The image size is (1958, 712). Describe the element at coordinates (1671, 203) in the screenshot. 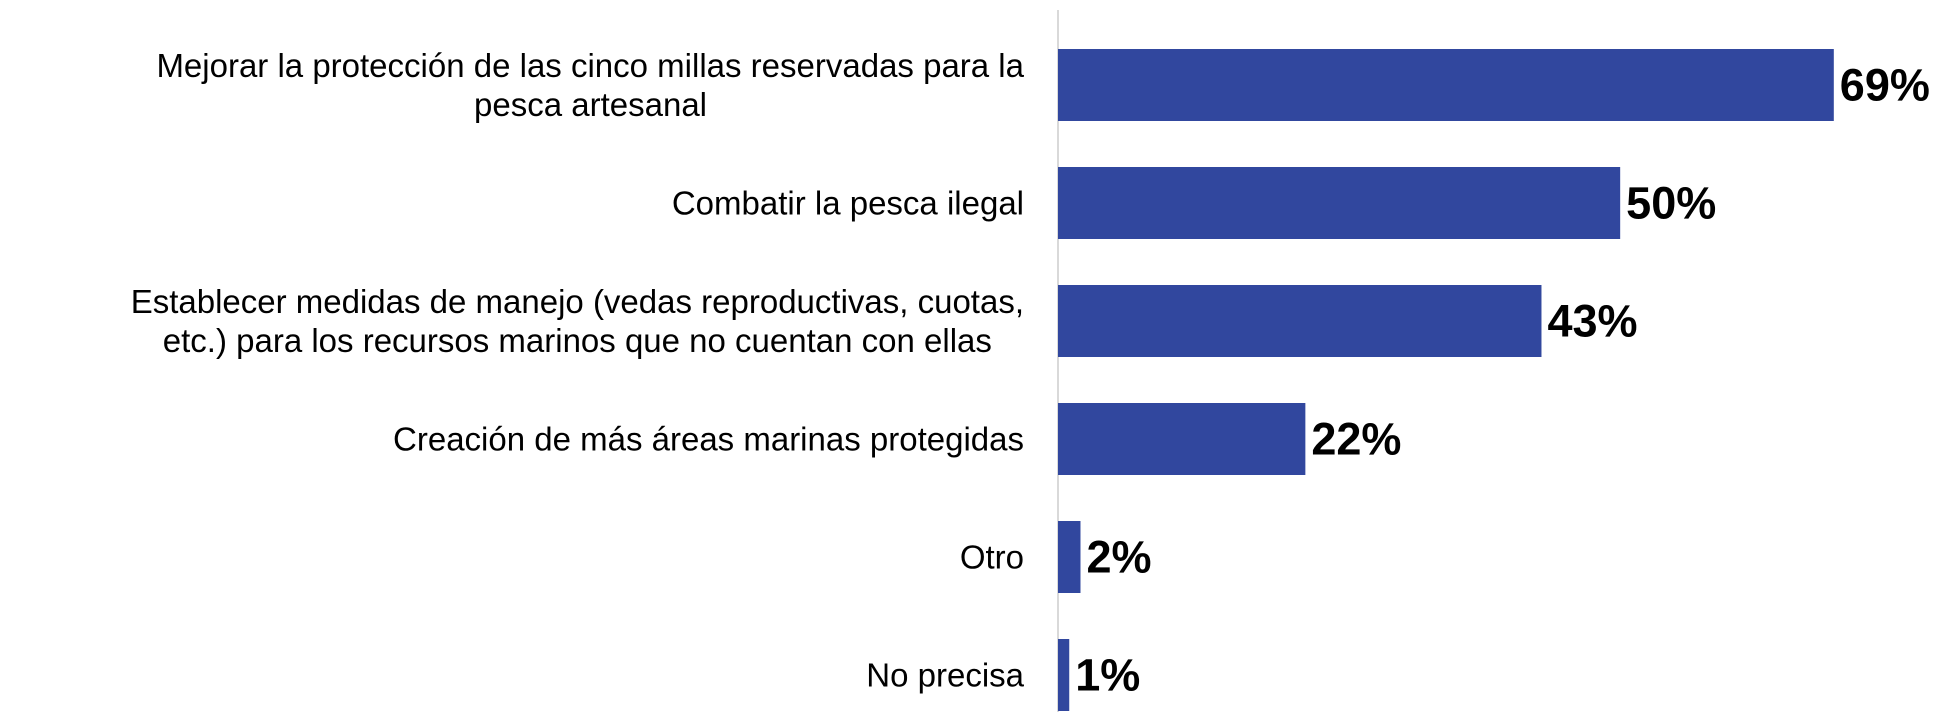

I see `data-label: 50%` at that location.